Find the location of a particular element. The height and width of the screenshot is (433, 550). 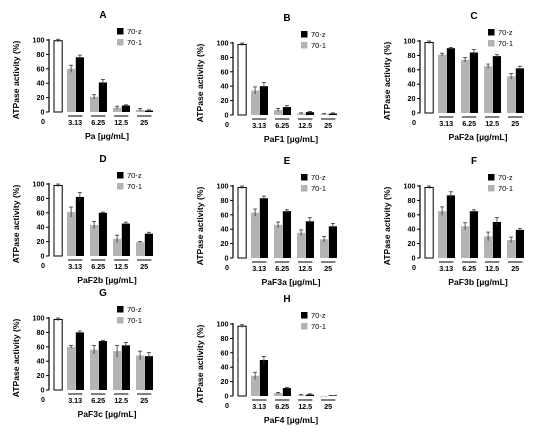

panel-letter: B is located at coordinates (286, 18).